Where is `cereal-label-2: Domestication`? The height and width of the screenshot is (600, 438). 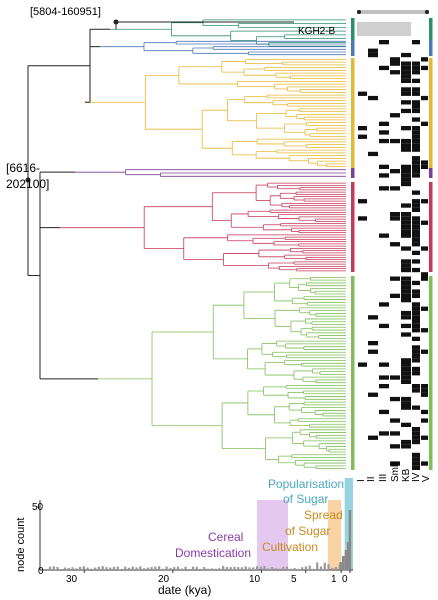
cereal-label-2: Domestication is located at coordinates (213, 553).